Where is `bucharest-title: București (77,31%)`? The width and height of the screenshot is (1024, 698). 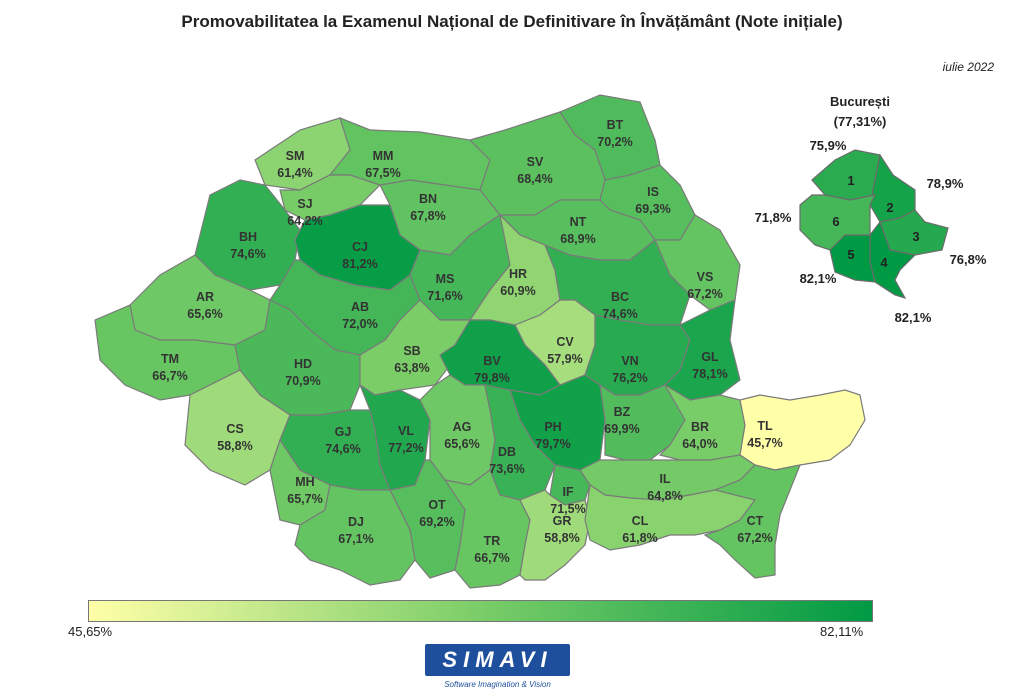
bucharest-title: București (77,31%) is located at coordinates (860, 112).